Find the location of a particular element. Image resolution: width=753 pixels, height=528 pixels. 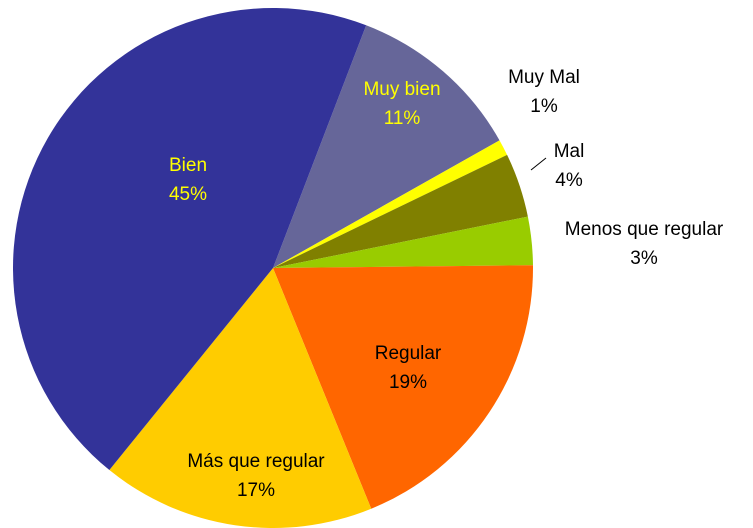

slice-label: Muy bien is located at coordinates (401, 89).